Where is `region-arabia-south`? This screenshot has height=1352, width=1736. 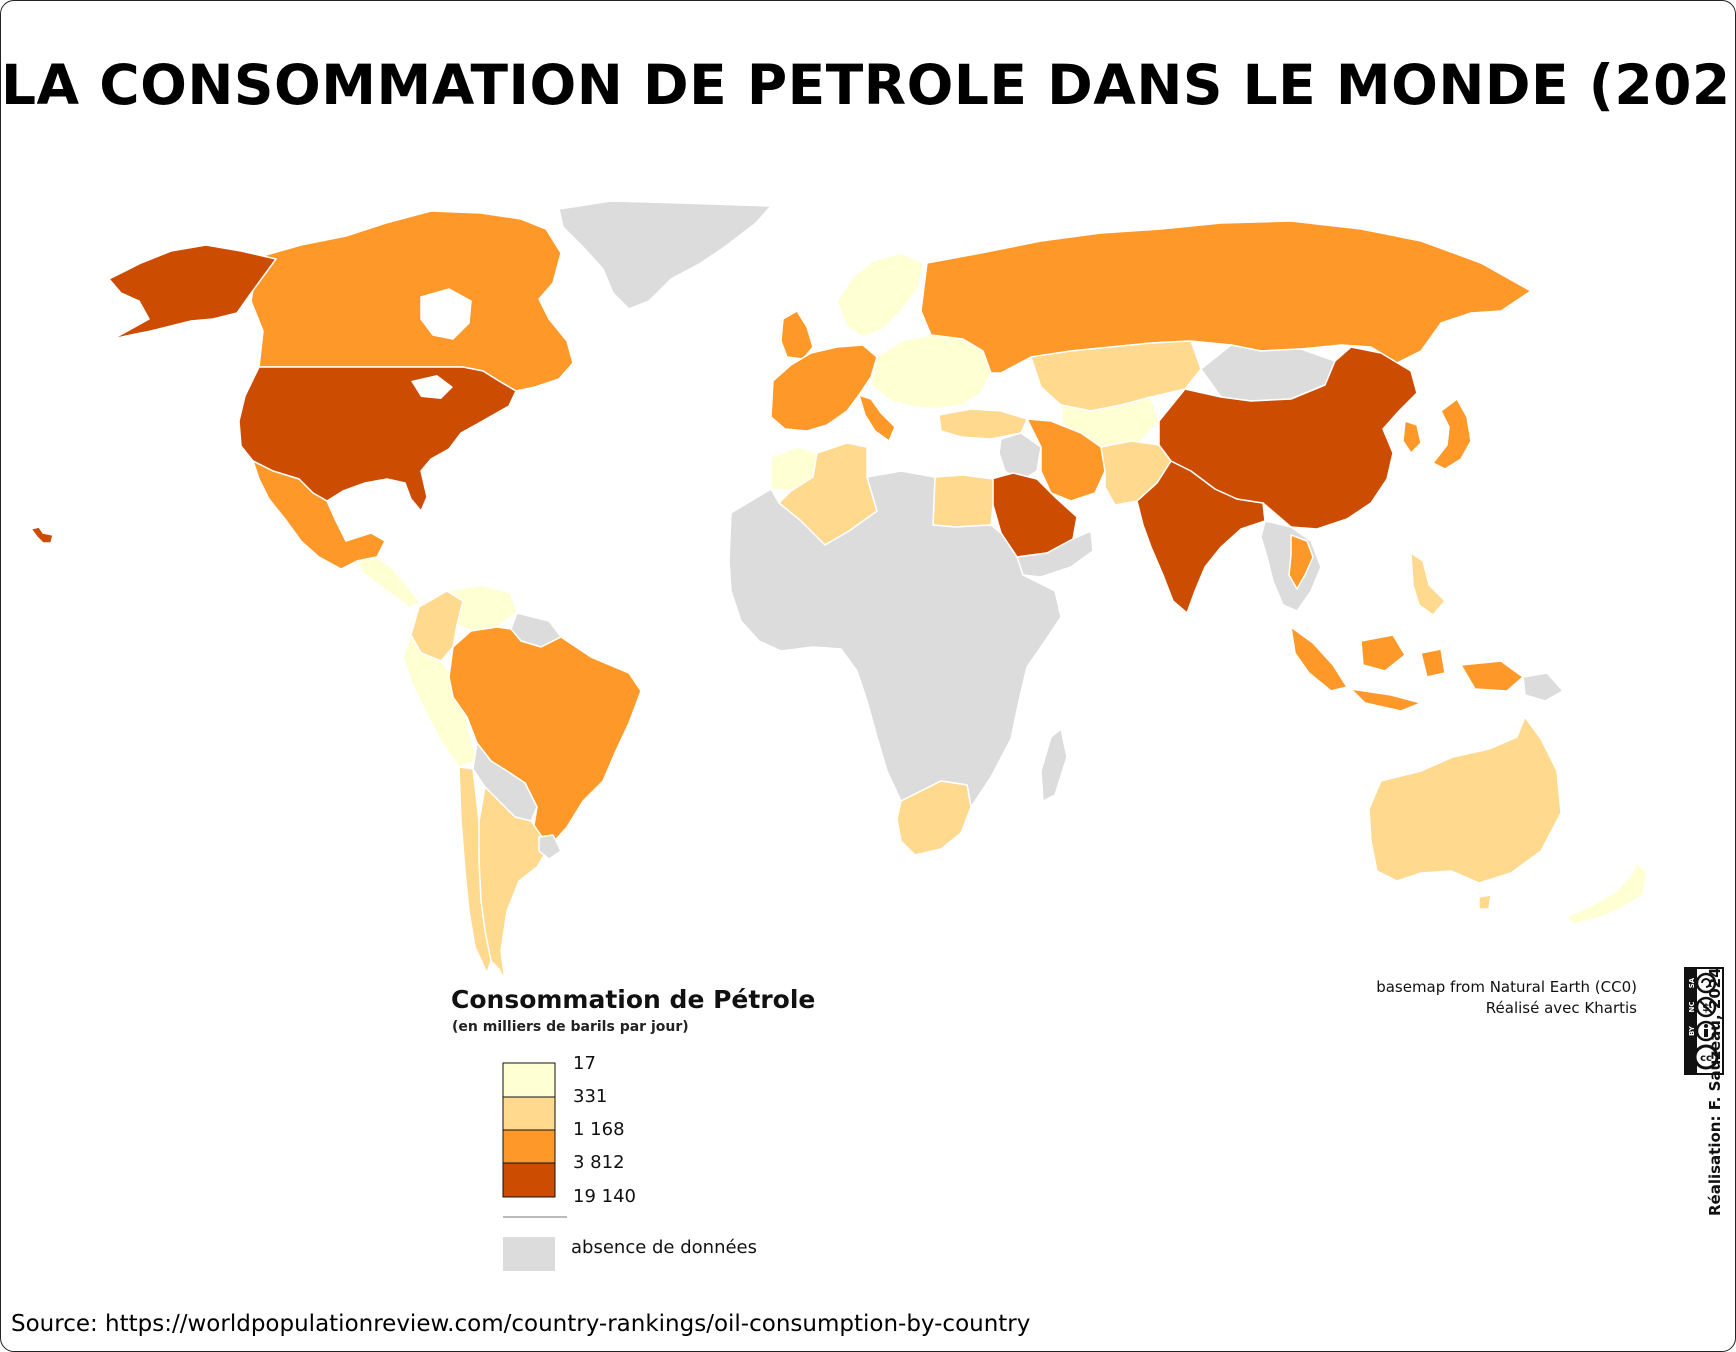
region-arabia-south is located at coordinates (1055, 554).